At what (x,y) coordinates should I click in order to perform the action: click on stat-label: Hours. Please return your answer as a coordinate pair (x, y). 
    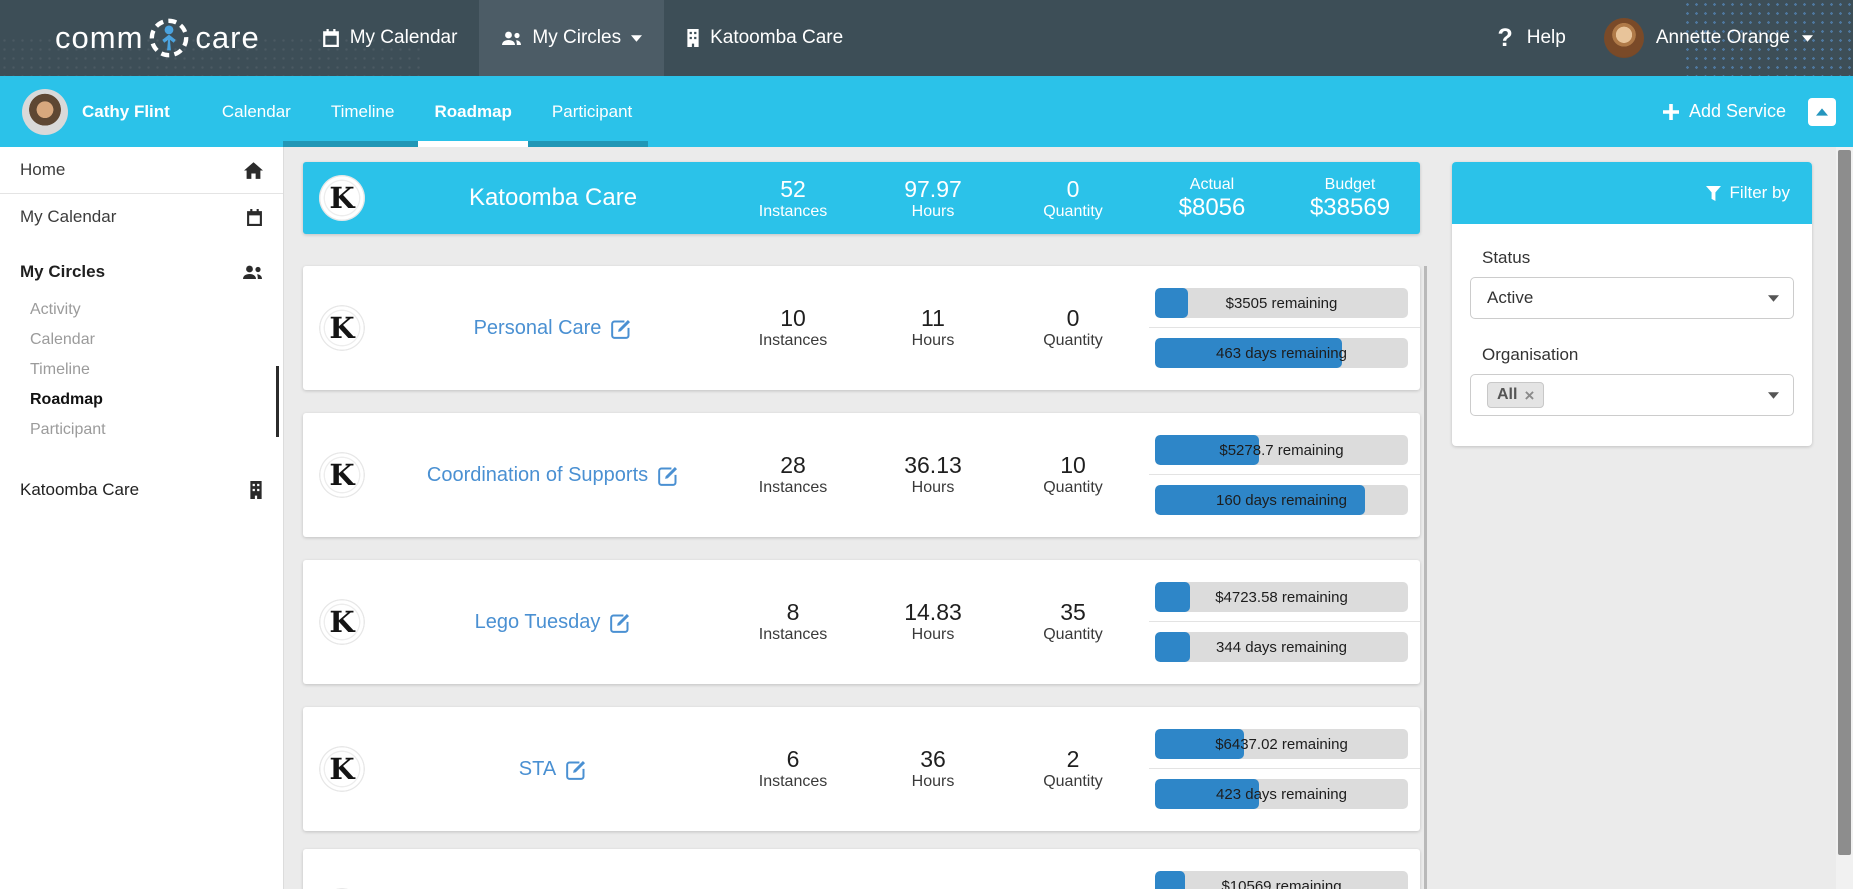
    Looking at the image, I should click on (933, 634).